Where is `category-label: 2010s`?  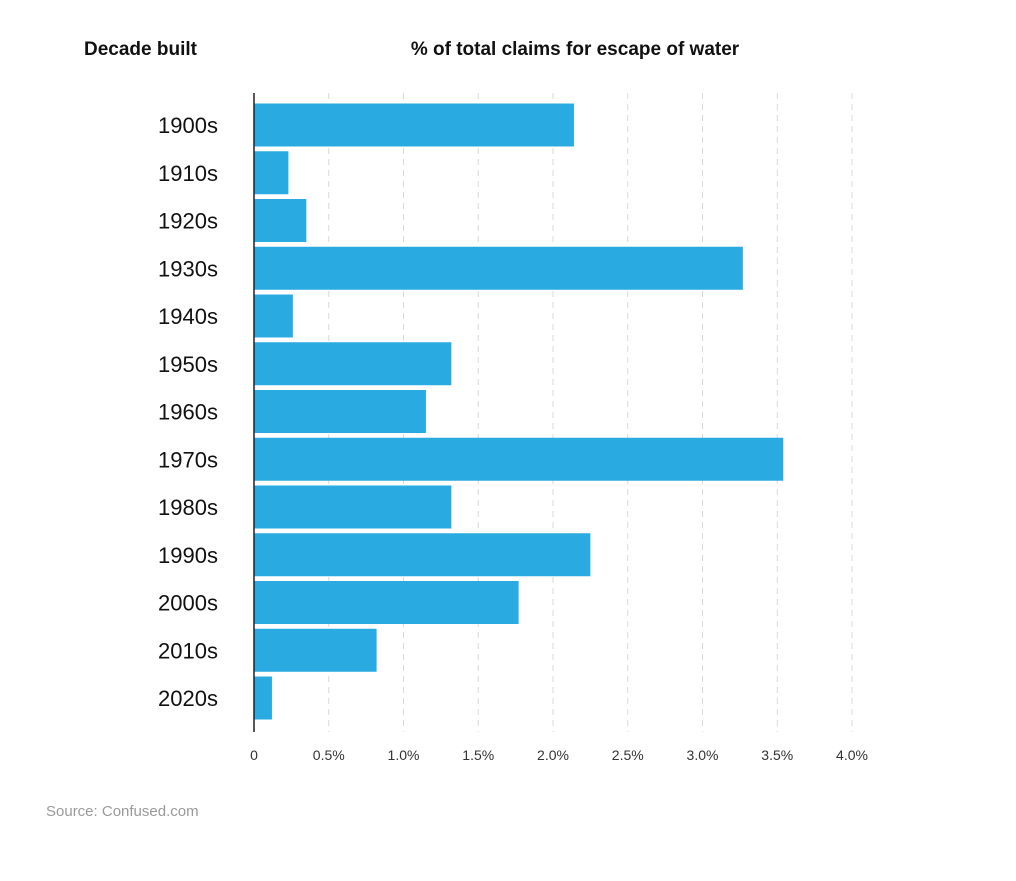
category-label: 2010s is located at coordinates (188, 650).